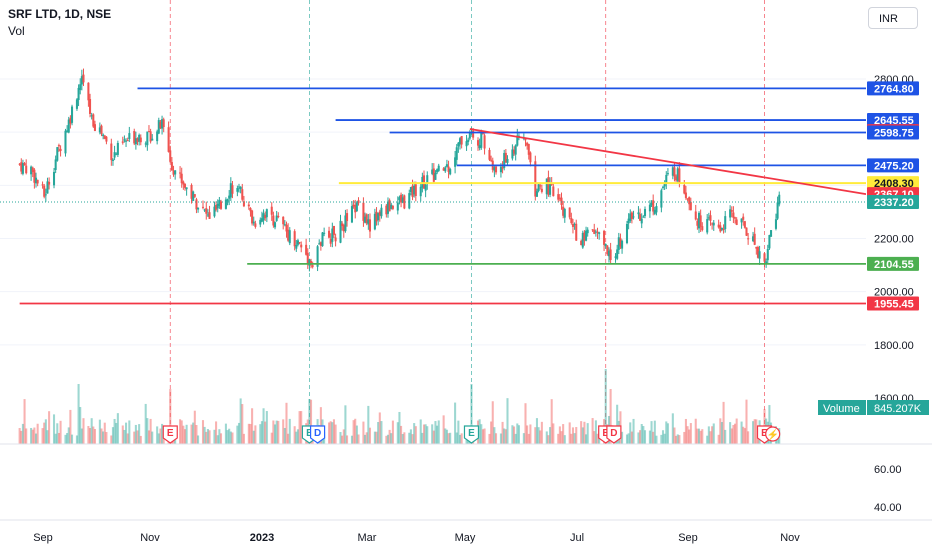  I want to click on event-badge, so click(317, 434).